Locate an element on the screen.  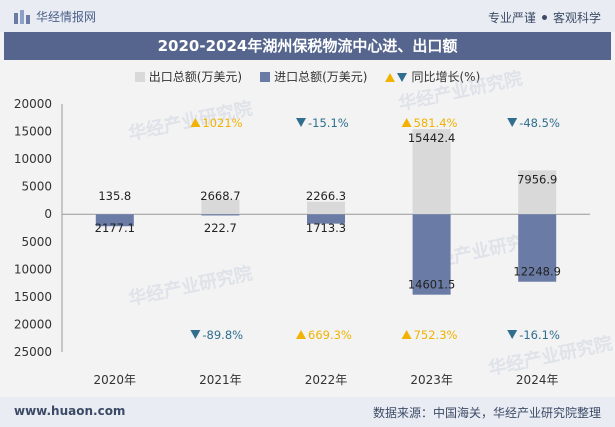
import-growth-label: 669.3% is located at coordinates (330, 335).